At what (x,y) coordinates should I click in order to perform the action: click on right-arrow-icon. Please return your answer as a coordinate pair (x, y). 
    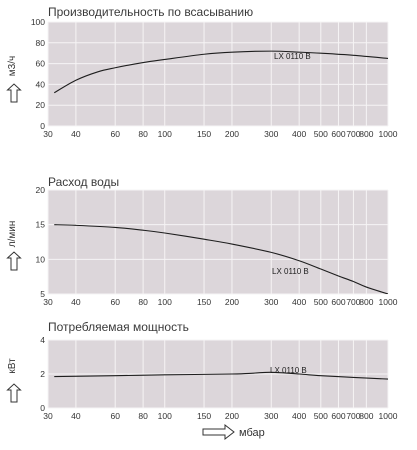
    Looking at the image, I should click on (218, 432).